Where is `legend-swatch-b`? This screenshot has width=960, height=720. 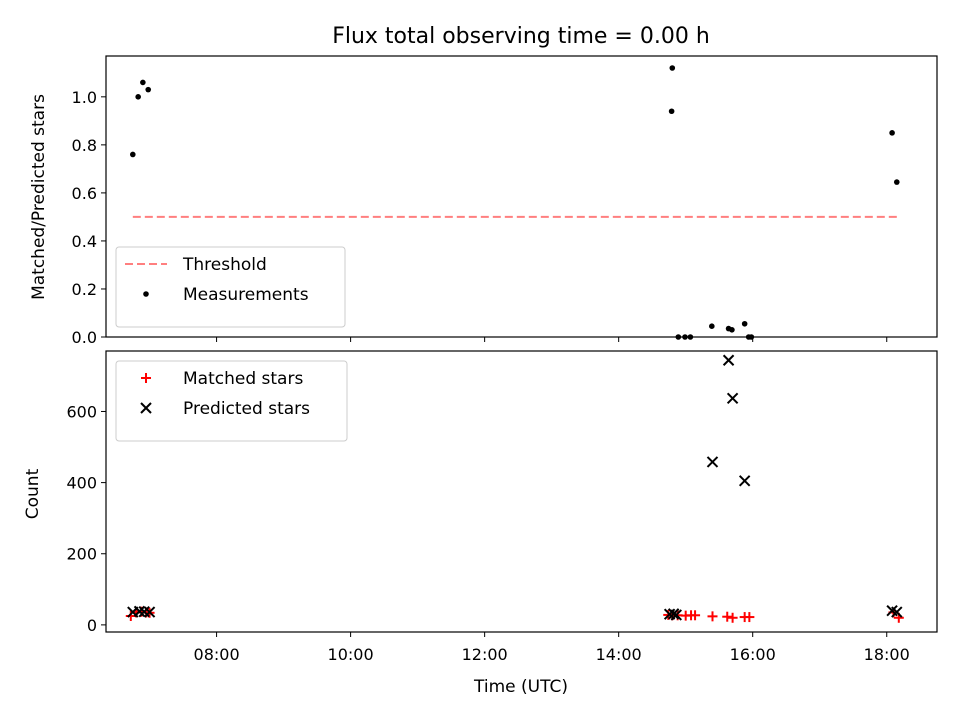
legend-swatch-b is located at coordinates (146, 408).